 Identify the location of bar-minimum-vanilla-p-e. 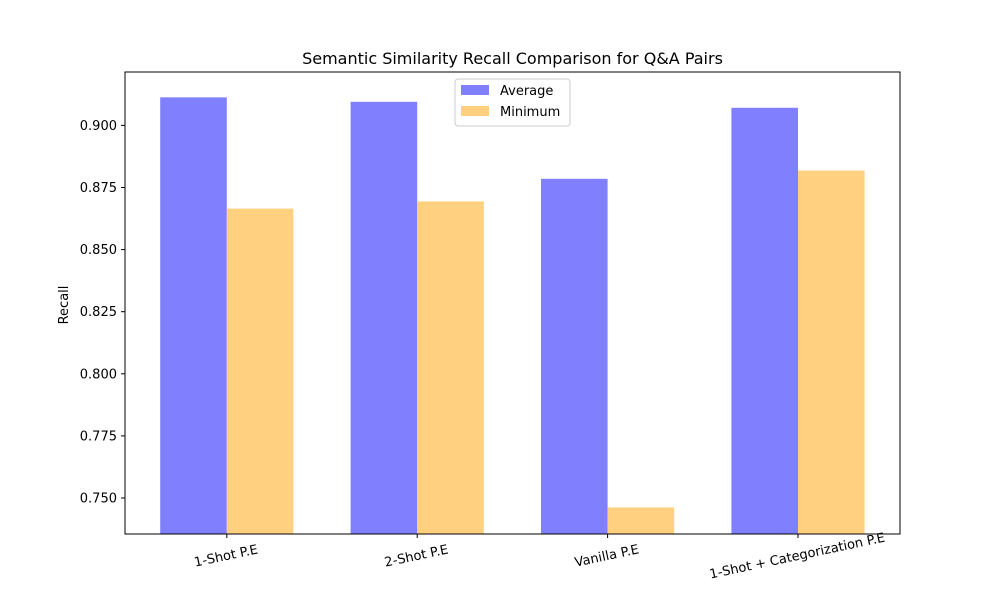
(641, 520).